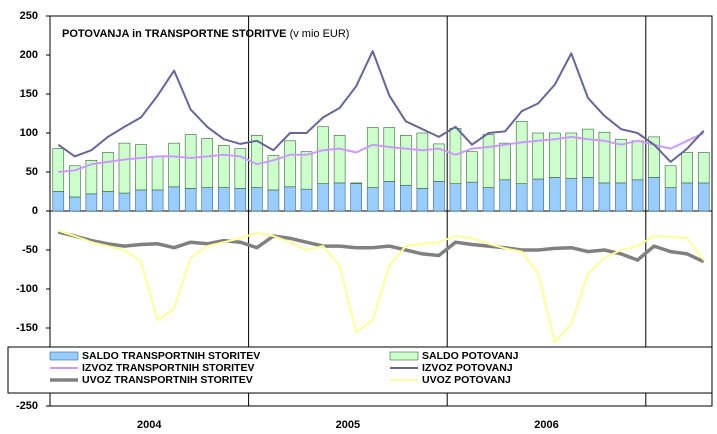 The height and width of the screenshot is (434, 717). Describe the element at coordinates (27, 328) in the screenshot. I see `y-tick-label: -150` at that location.